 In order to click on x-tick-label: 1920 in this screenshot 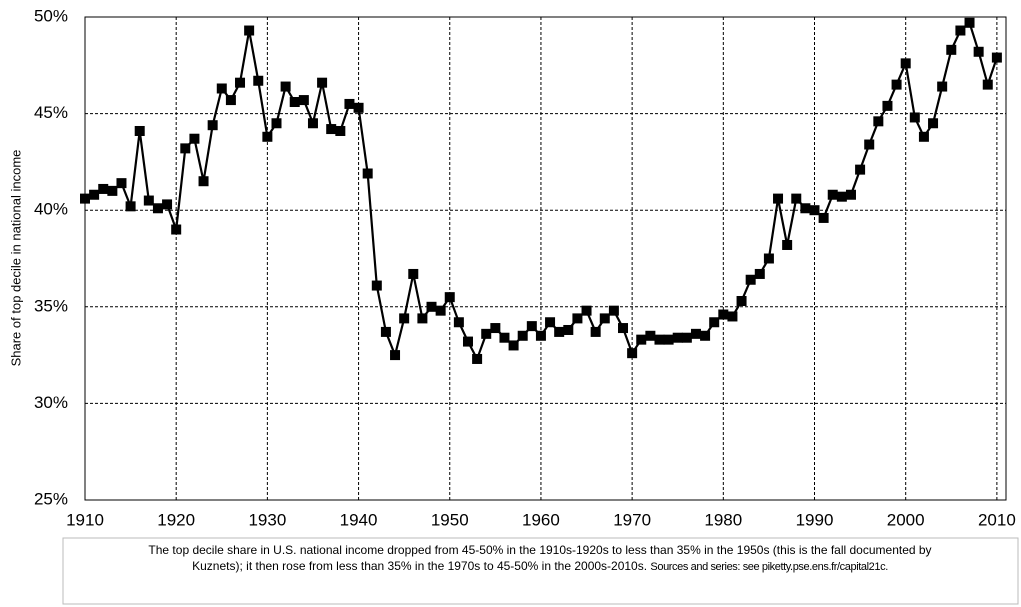, I will do `click(176, 519)`.